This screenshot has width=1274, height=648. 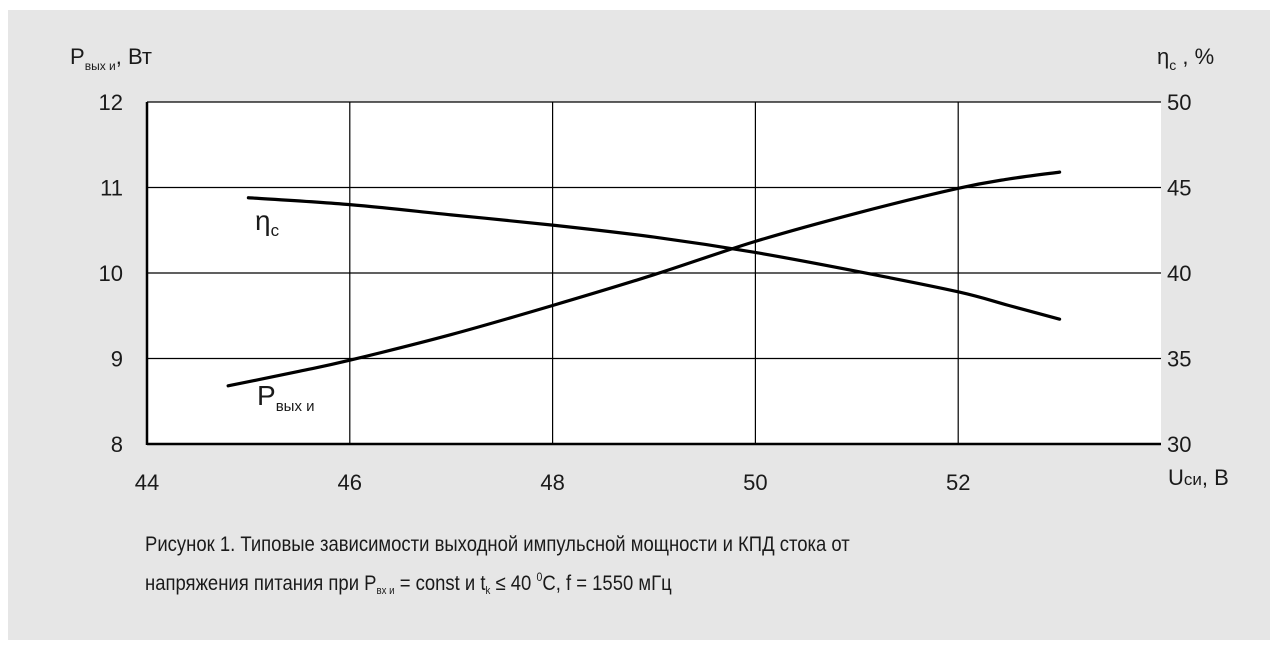 What do you see at coordinates (350, 482) in the screenshot?
I see `x-tick-label: 46` at bounding box center [350, 482].